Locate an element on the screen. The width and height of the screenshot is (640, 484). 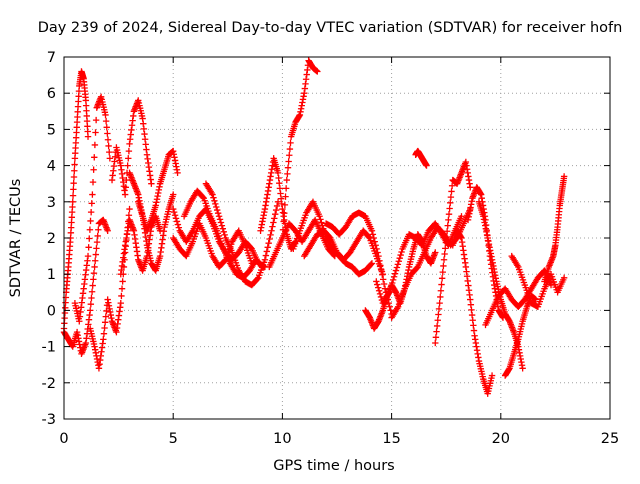
y-tick-label: -3 is located at coordinates (49, 420).